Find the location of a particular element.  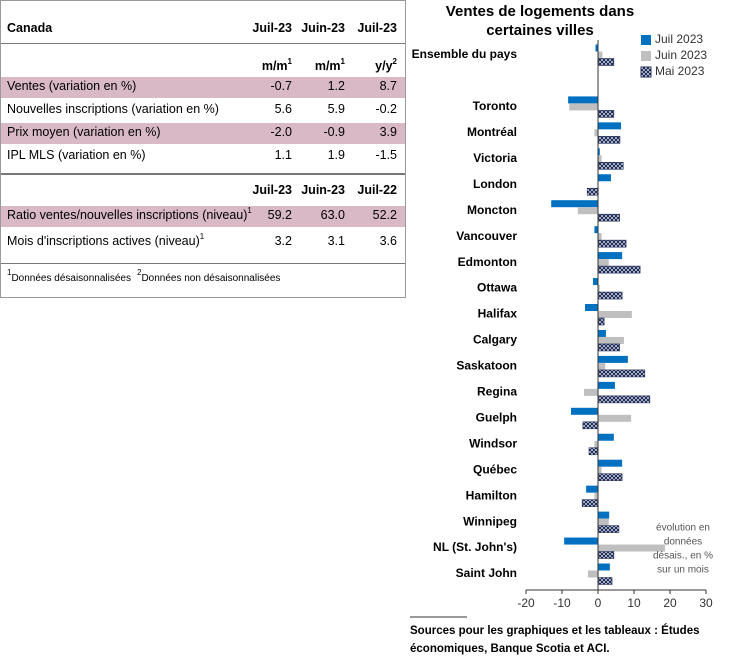

cell: 8.7 is located at coordinates (388, 86).